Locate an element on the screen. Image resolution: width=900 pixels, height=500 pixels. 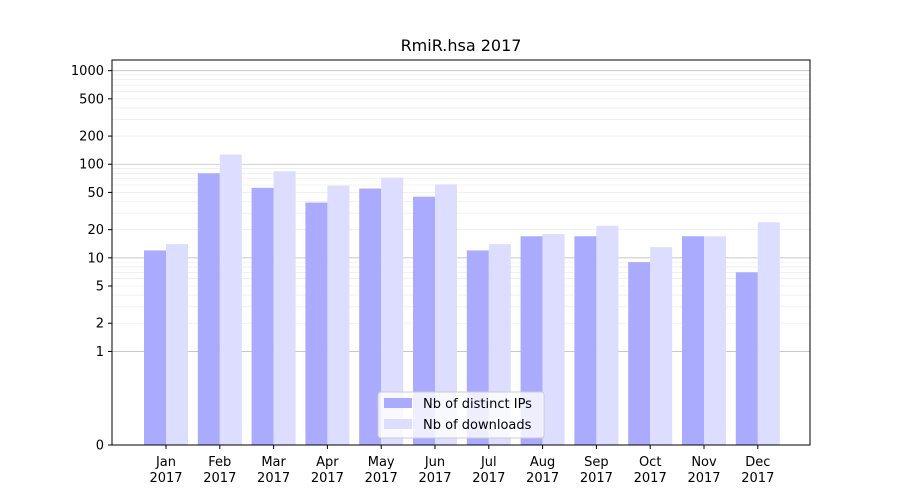
y-tick-label: 5 is located at coordinates (100, 287).